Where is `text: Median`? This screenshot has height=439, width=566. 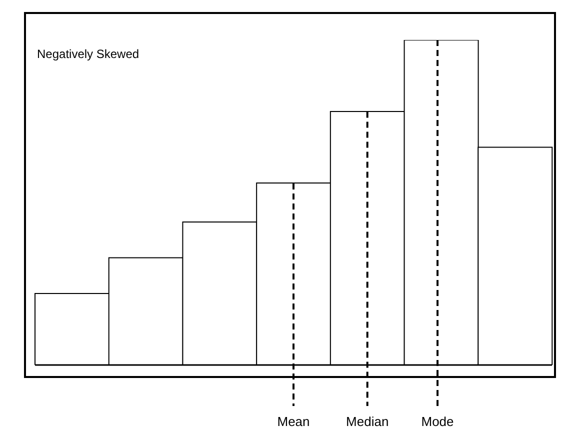 text: Median is located at coordinates (367, 421).